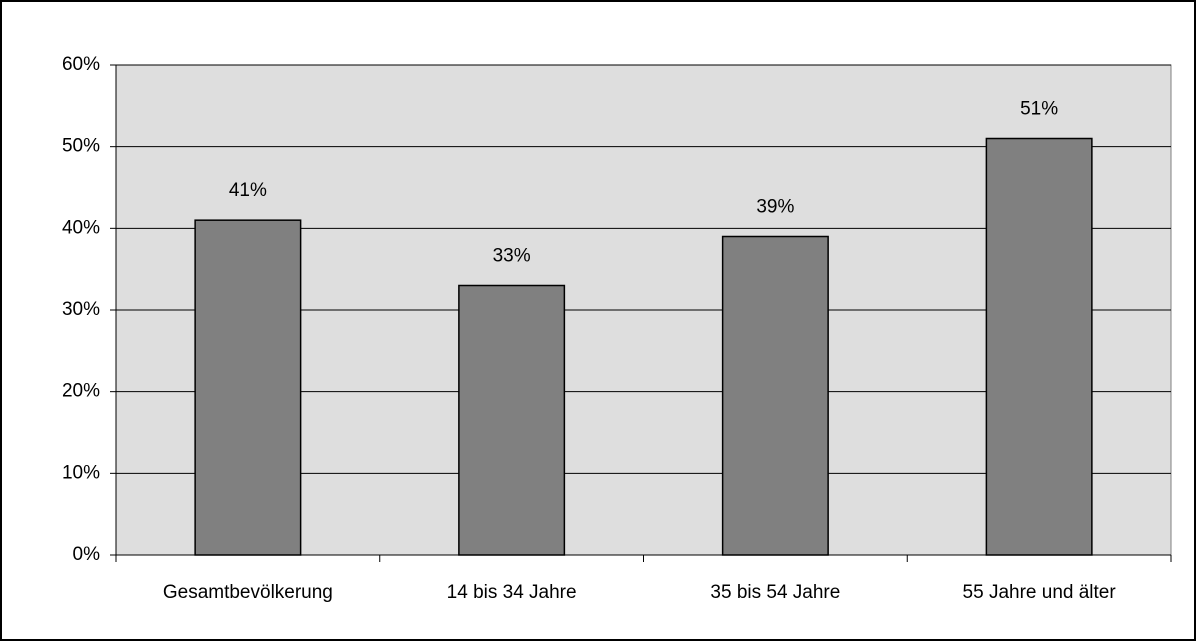 The height and width of the screenshot is (642, 1197). What do you see at coordinates (248, 190) in the screenshot?
I see `value-label: 41%` at bounding box center [248, 190].